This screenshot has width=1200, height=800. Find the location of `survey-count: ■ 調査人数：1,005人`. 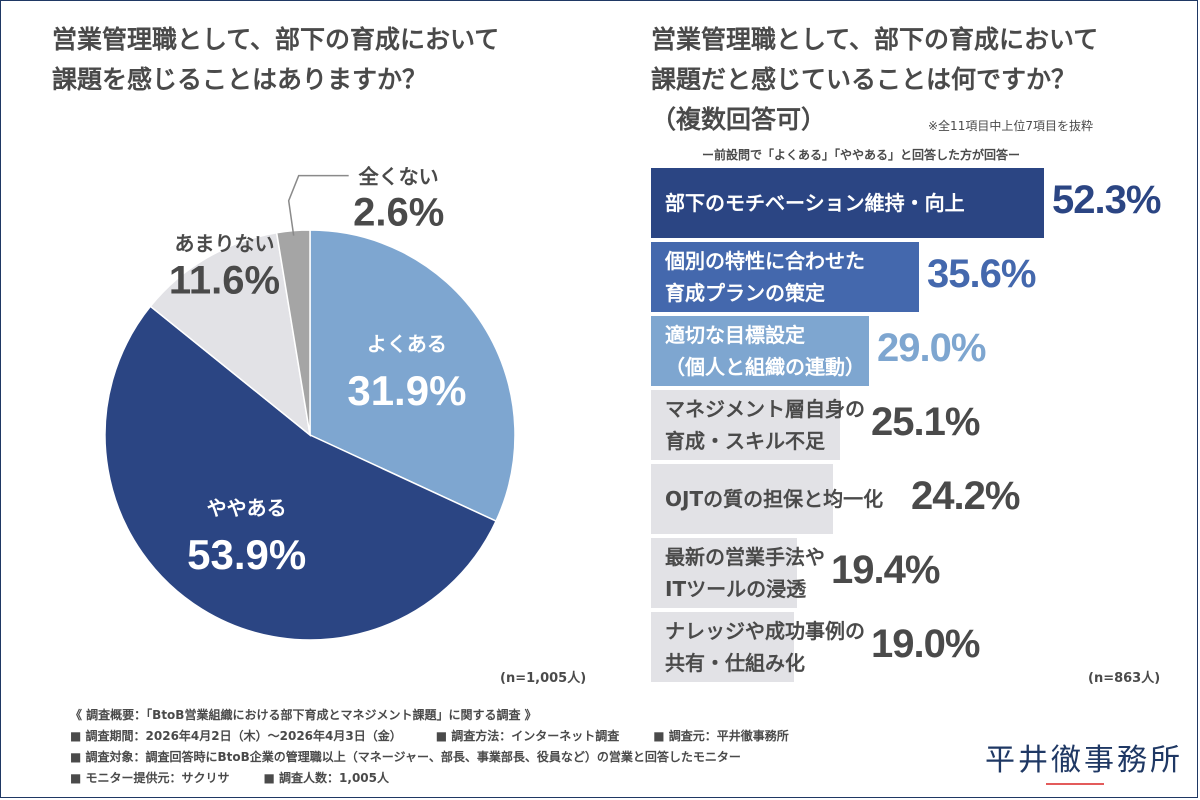

survey-count: ■ 調査人数：1,005人 is located at coordinates (326, 778).